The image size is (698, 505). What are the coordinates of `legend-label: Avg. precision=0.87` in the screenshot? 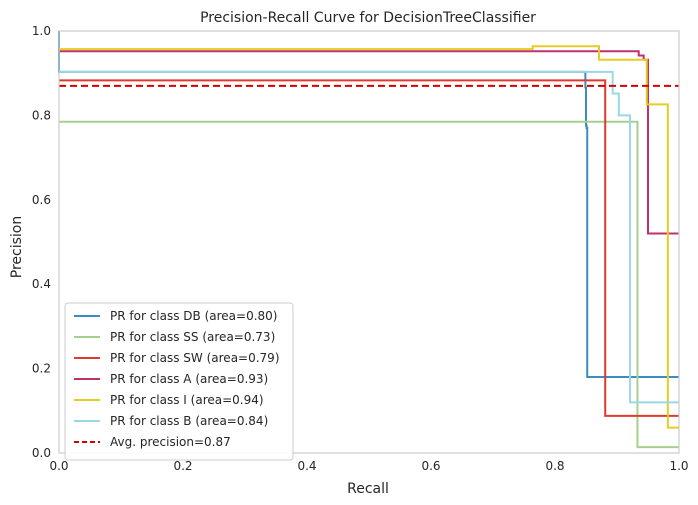 It's located at (170, 442).